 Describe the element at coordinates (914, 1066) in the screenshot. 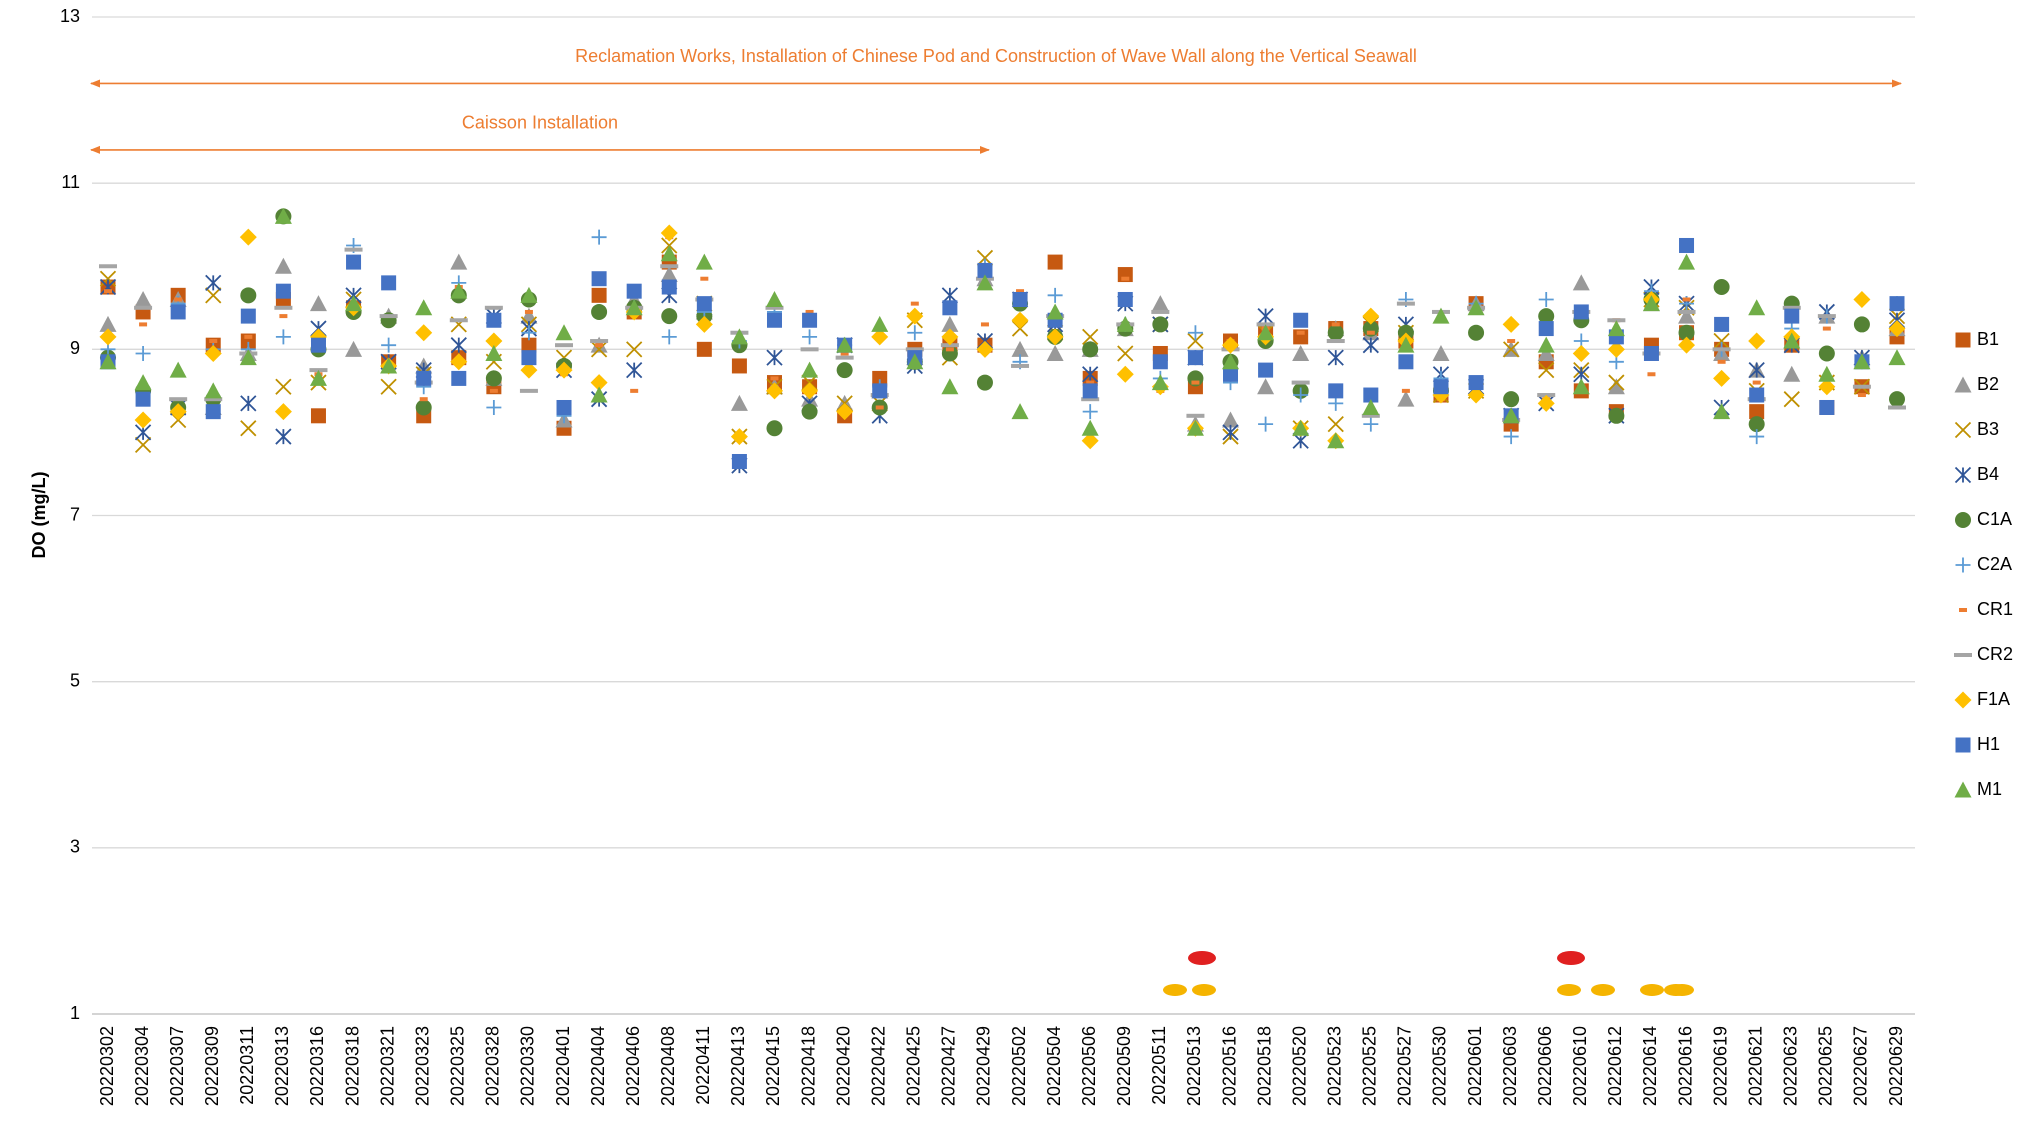

I see `x-tick-label: 20220425` at that location.